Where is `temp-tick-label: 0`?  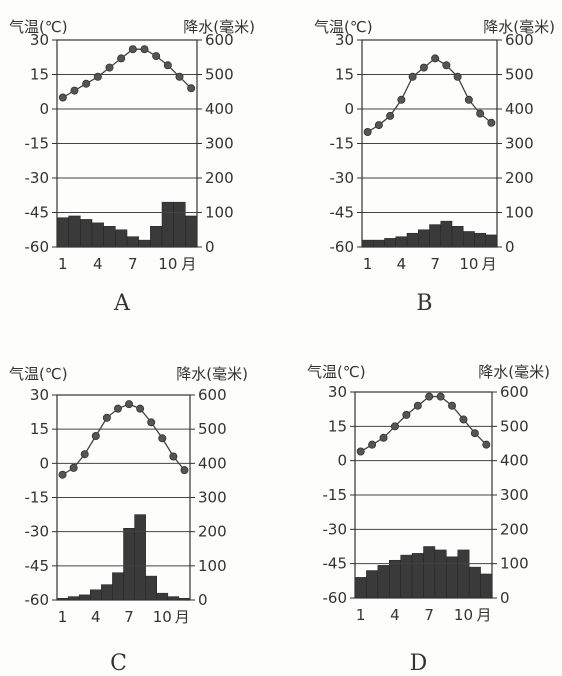
temp-tick-label: 0 is located at coordinates (342, 461).